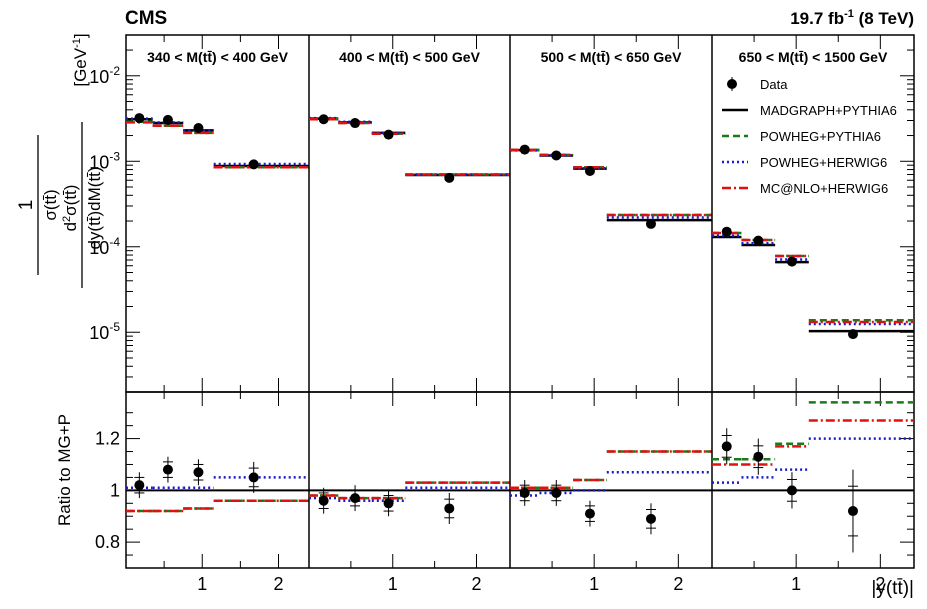 Image resolution: width=927 pixels, height=609 pixels. I want to click on y-tick-label-top: 10⁻², so click(104, 75).